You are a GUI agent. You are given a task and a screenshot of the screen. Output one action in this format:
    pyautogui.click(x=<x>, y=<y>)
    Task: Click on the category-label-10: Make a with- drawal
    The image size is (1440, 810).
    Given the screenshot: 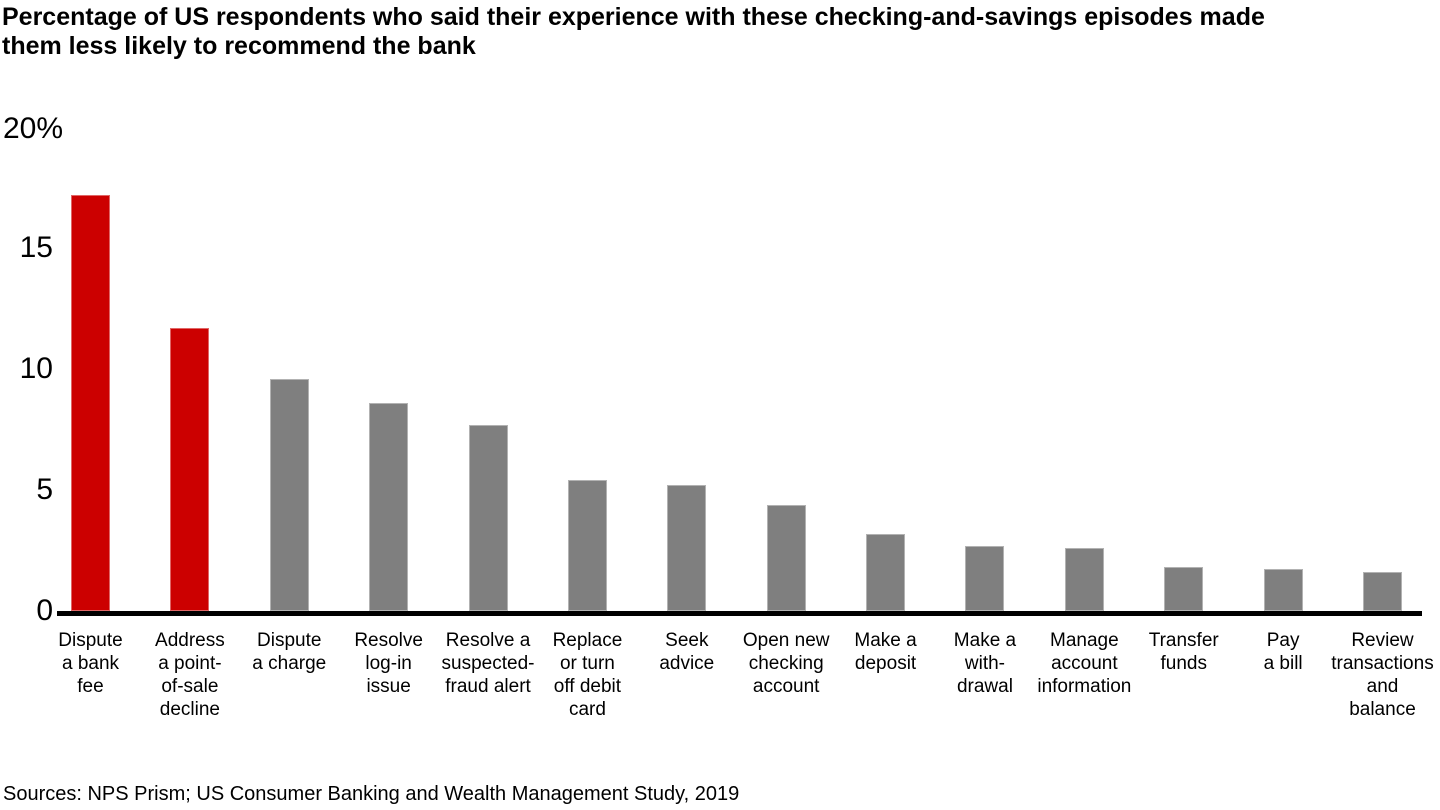 What is the action you would take?
    pyautogui.click(x=985, y=663)
    